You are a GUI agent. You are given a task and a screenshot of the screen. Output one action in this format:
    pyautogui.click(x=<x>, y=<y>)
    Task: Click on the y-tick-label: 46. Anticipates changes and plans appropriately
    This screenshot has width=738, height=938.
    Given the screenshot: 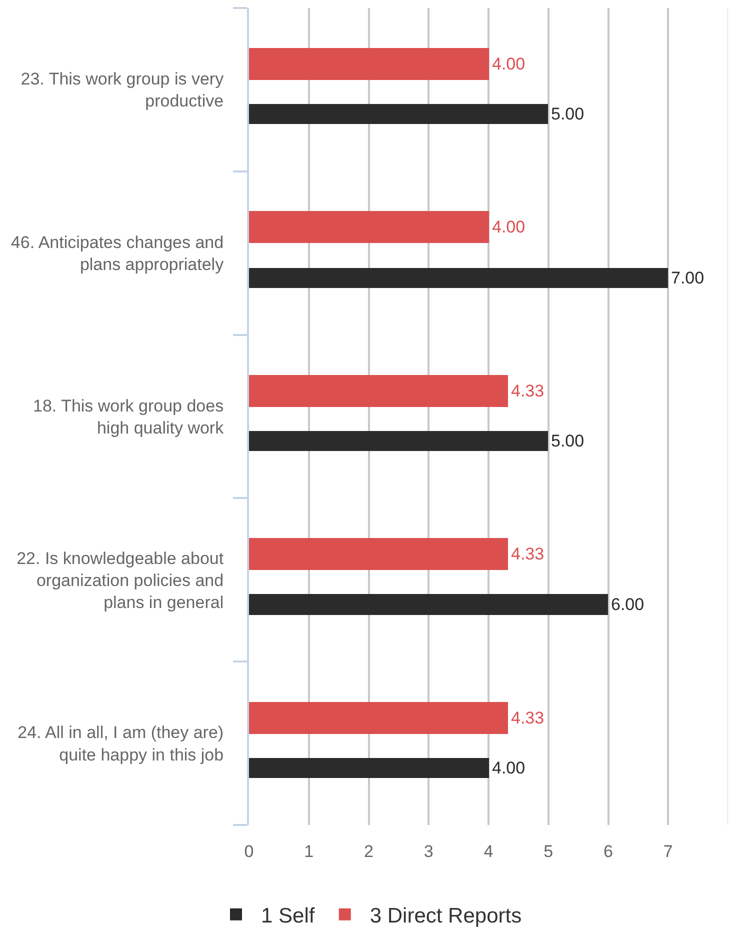 What is the action you would take?
    pyautogui.click(x=117, y=253)
    